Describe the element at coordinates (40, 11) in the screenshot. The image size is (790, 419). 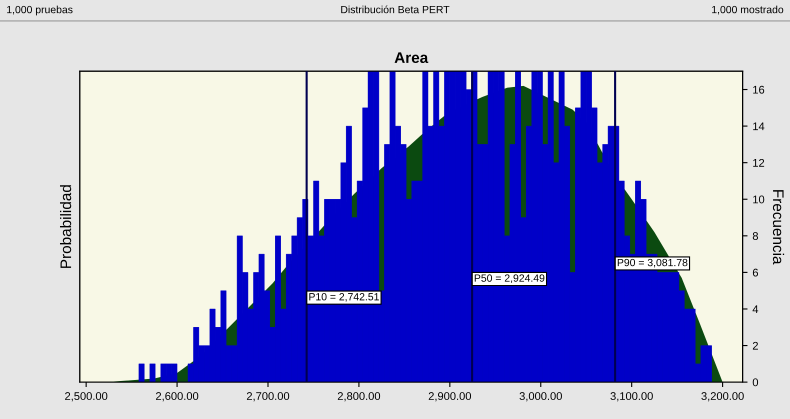
I see `text: 1,000 pruebas` at that location.